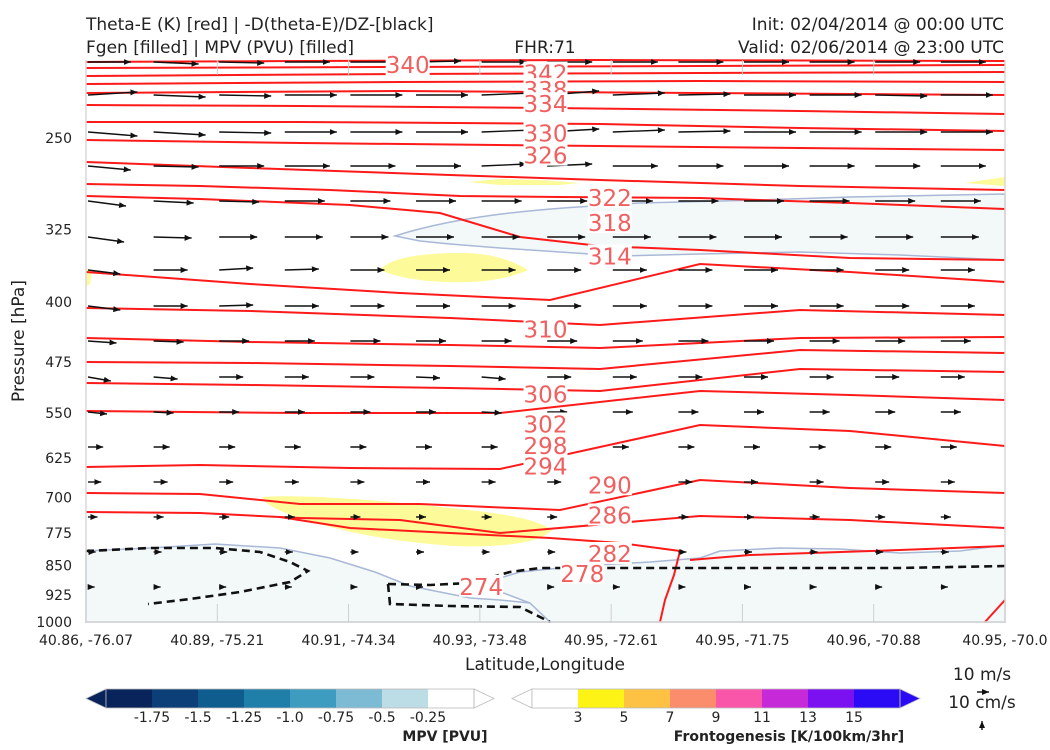 The height and width of the screenshot is (750, 1050). I want to click on fgen-colorbar-label: Frontogenesis [K/100km/3hr], so click(789, 737).